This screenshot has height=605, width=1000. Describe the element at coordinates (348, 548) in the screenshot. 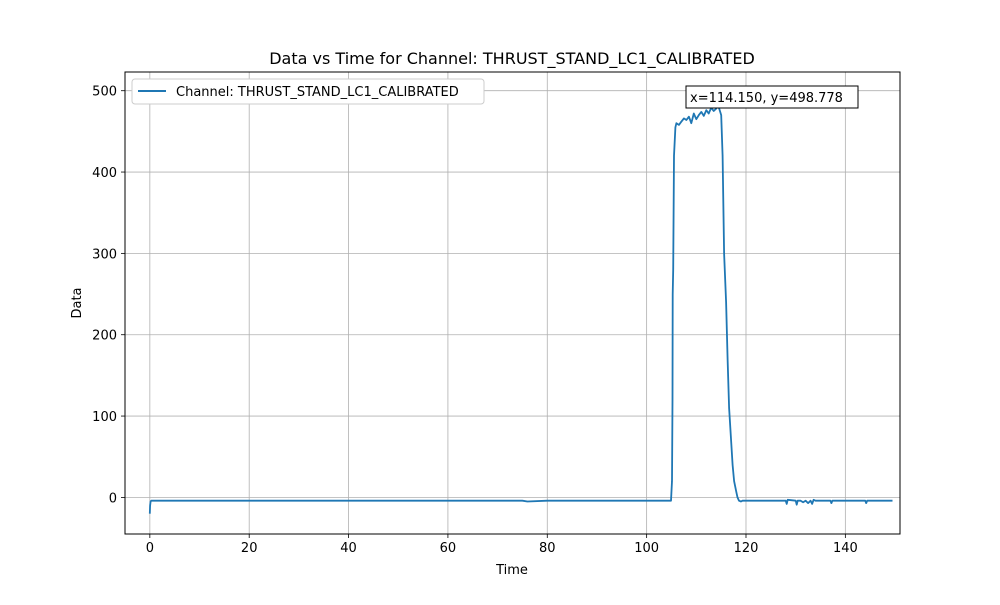

I see `x-tick-label: 40` at that location.